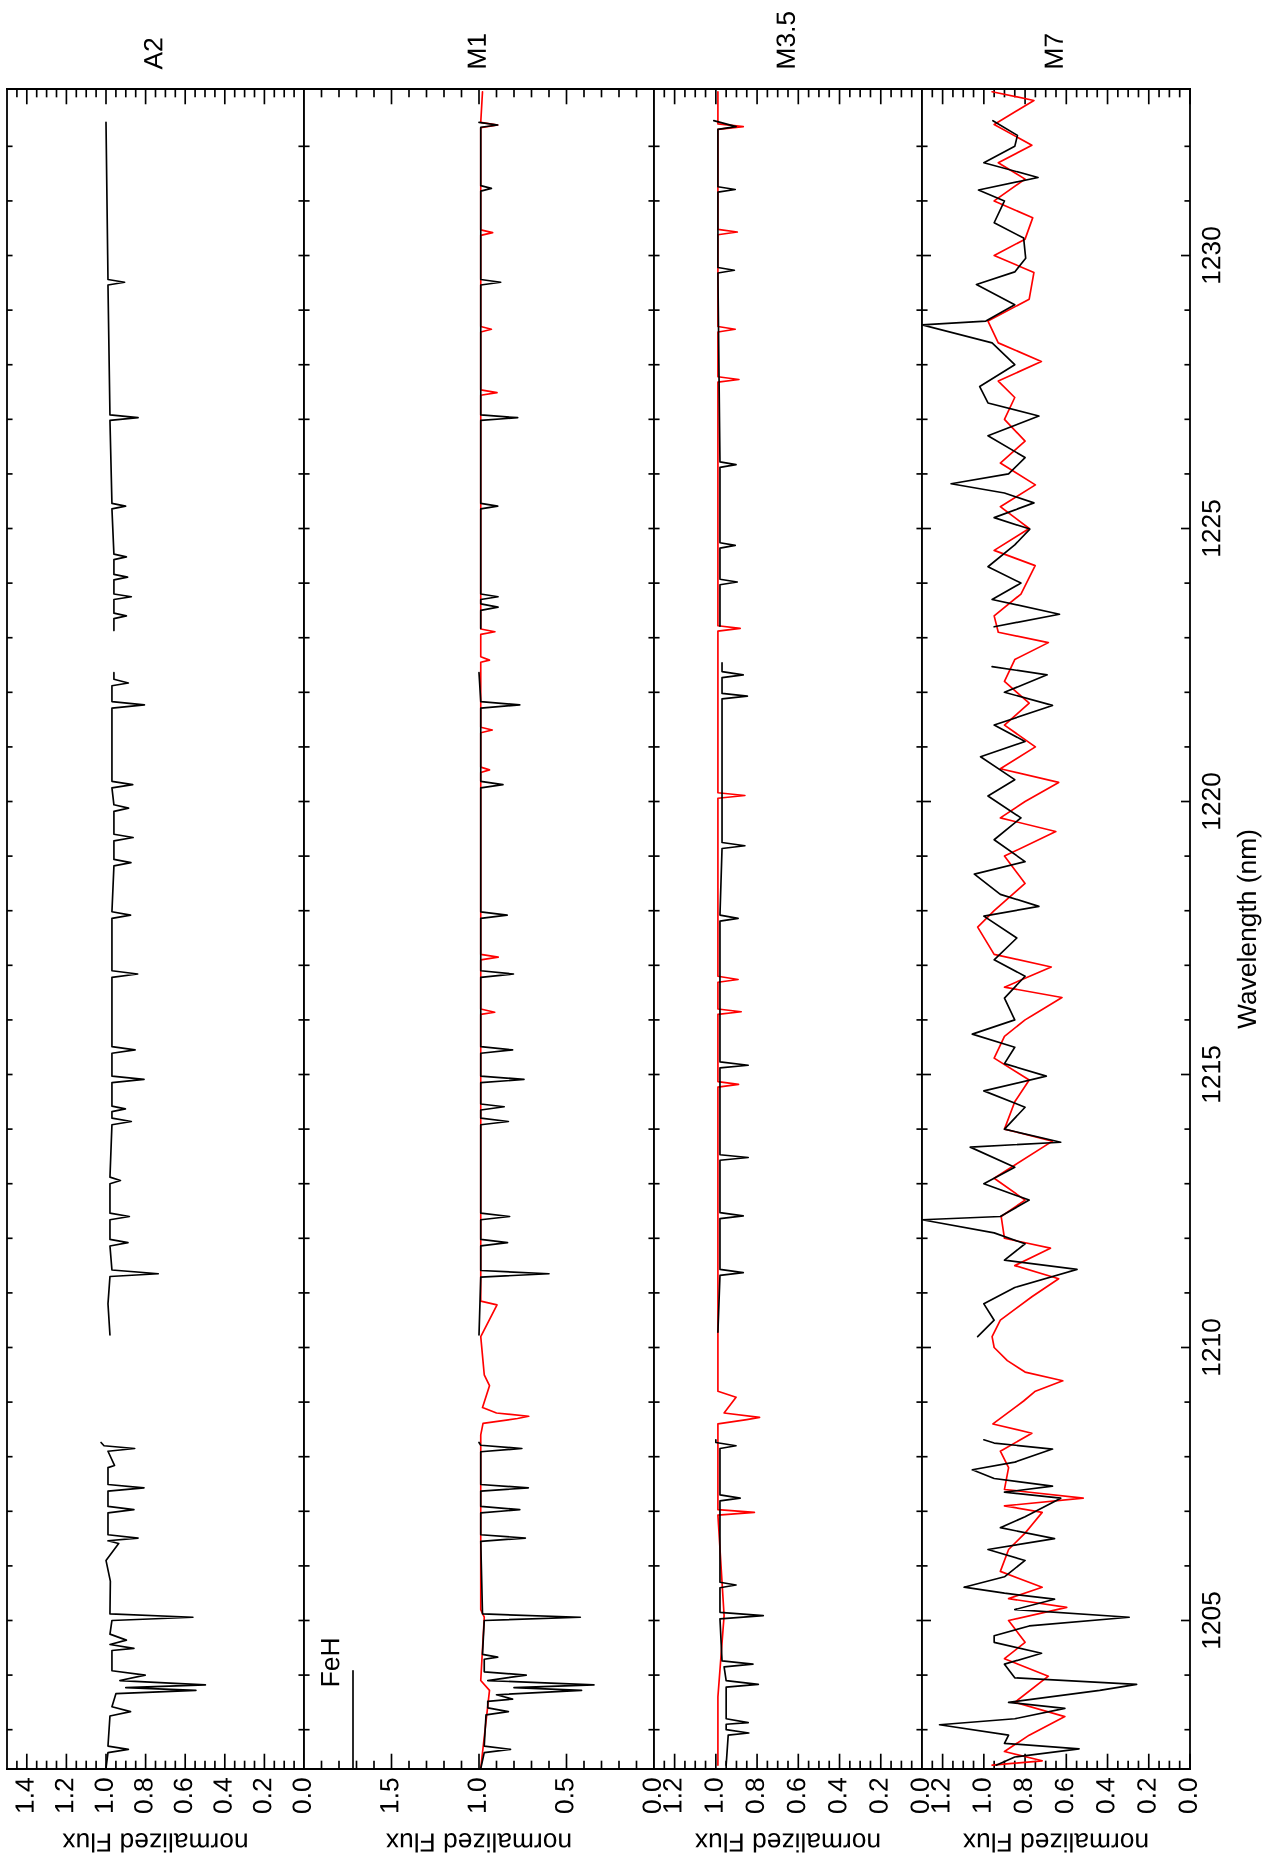 This screenshot has width=1274, height=1865. Describe the element at coordinates (1053, 51) in the screenshot. I see `chart-title: M7` at that location.